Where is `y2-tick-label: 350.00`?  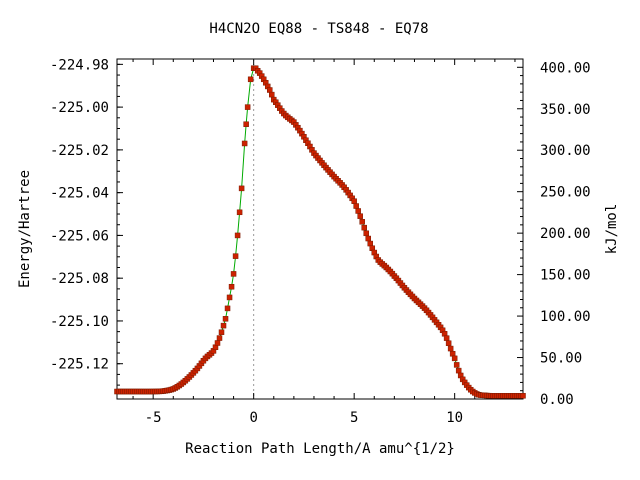 y2-tick-label: 350.00 is located at coordinates (565, 110).